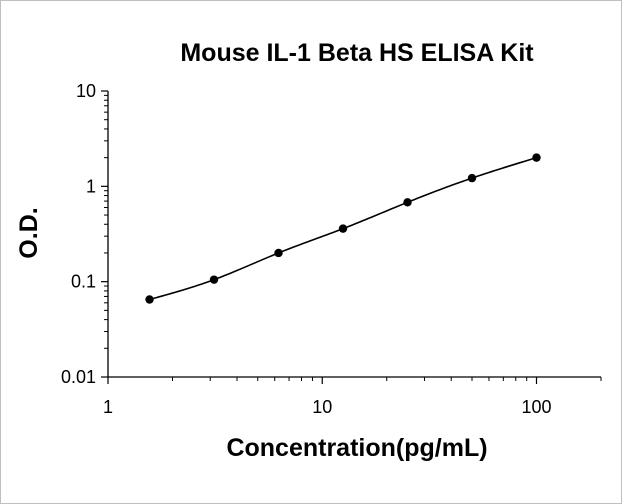  I want to click on y-axis-title: O.D., so click(29, 232).